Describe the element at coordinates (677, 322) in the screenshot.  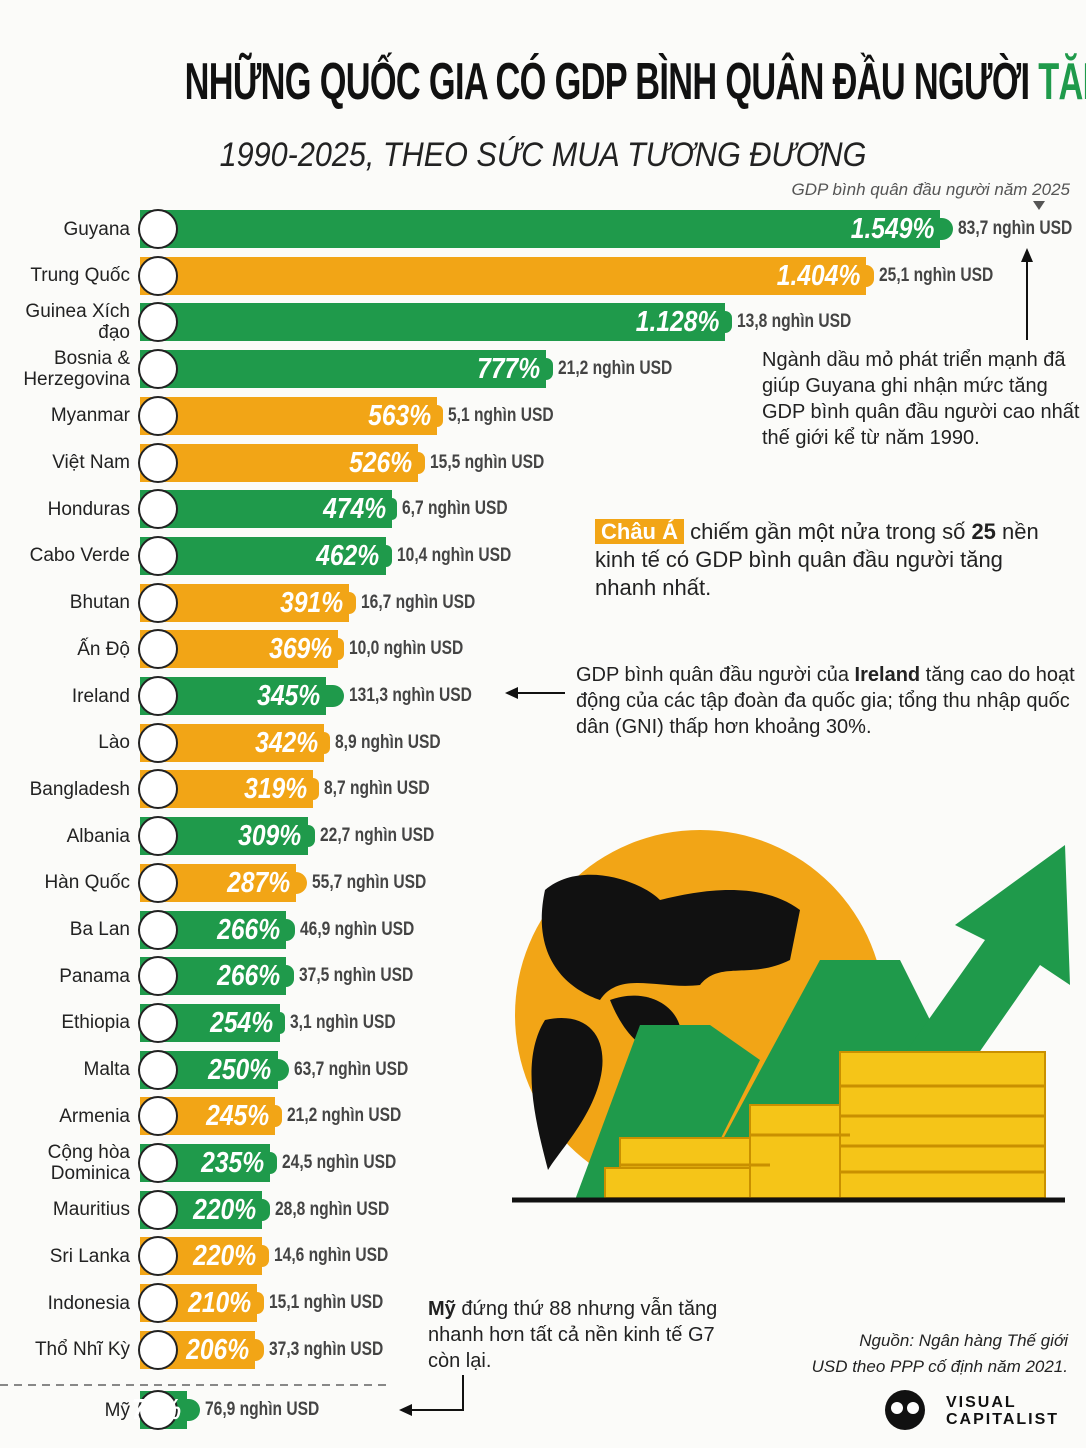
I see `value-label: 1.128%` at that location.